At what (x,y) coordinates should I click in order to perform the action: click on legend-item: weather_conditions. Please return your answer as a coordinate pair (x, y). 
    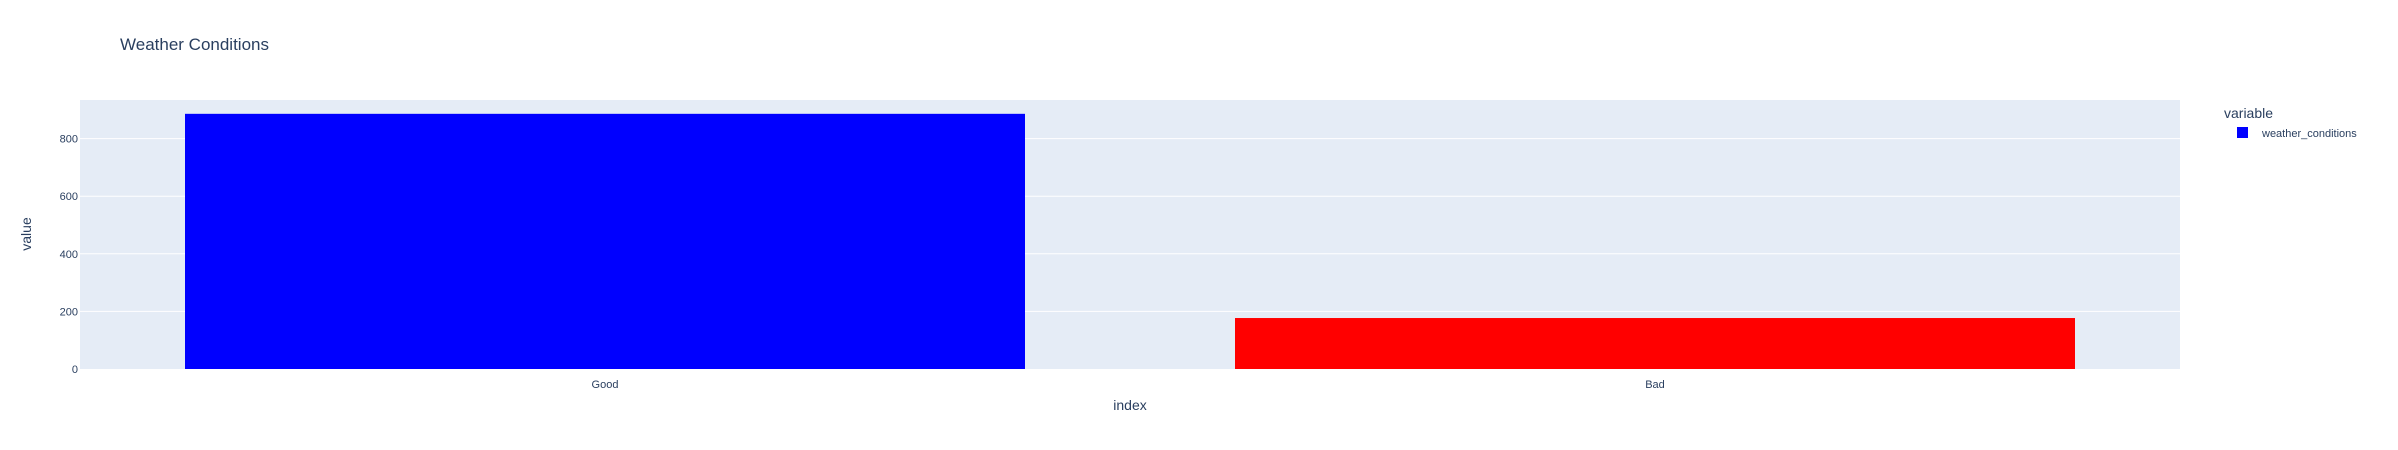
    Looking at the image, I should click on (2297, 133).